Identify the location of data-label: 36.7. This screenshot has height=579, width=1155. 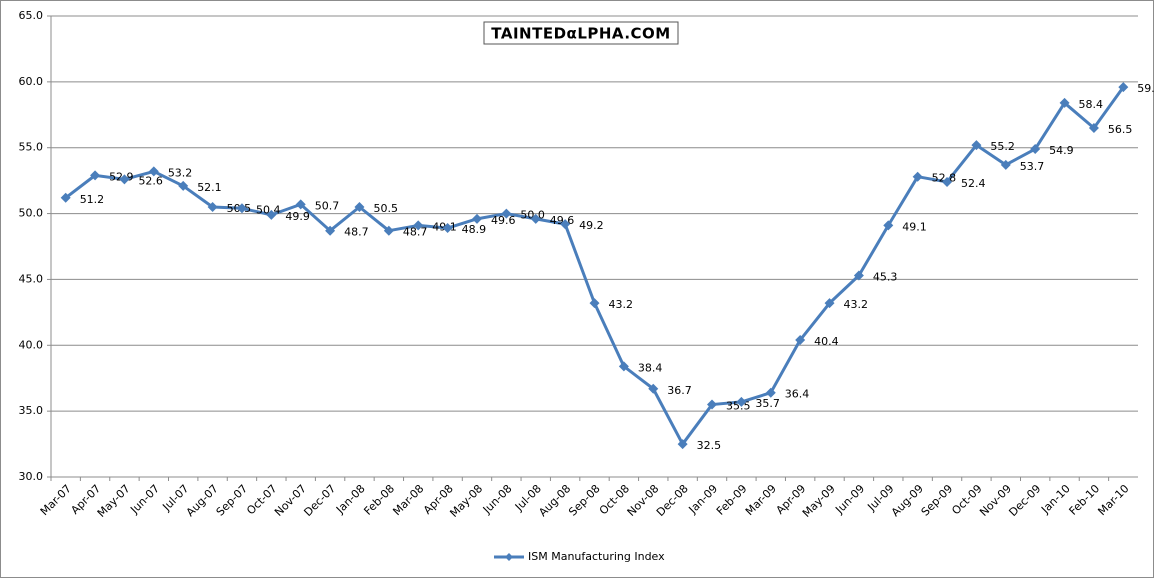
(679, 390).